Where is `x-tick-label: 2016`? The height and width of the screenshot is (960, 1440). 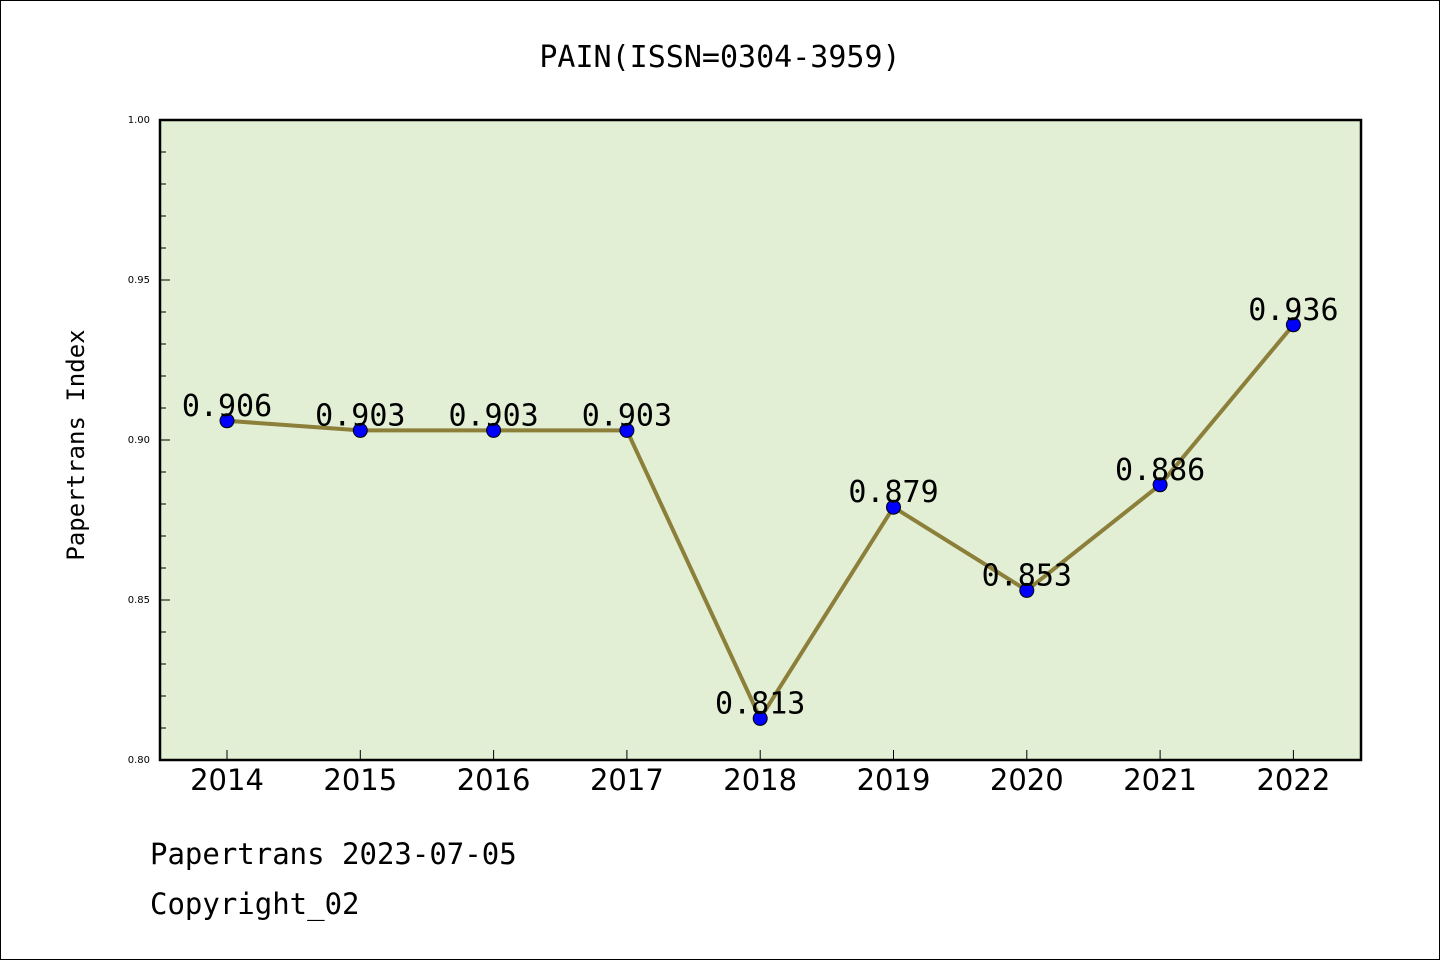 x-tick-label: 2016 is located at coordinates (494, 780).